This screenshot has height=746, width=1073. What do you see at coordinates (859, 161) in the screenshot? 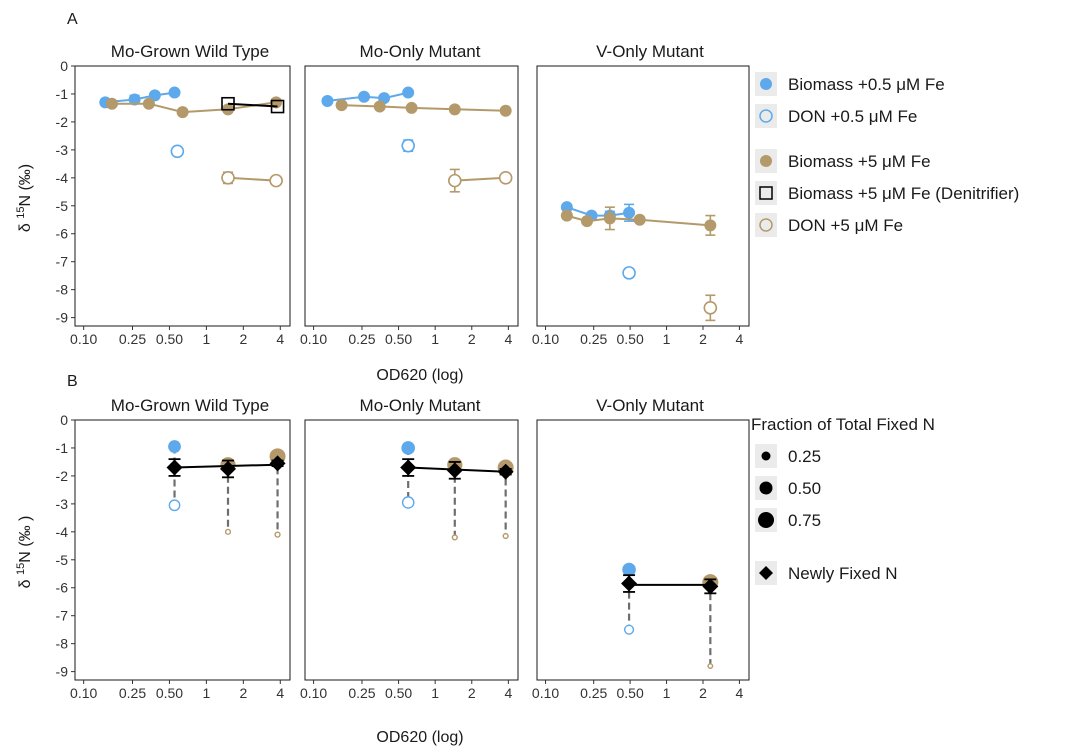
I see `legend-a-label-2: Biomass +5 μM Fe` at bounding box center [859, 161].